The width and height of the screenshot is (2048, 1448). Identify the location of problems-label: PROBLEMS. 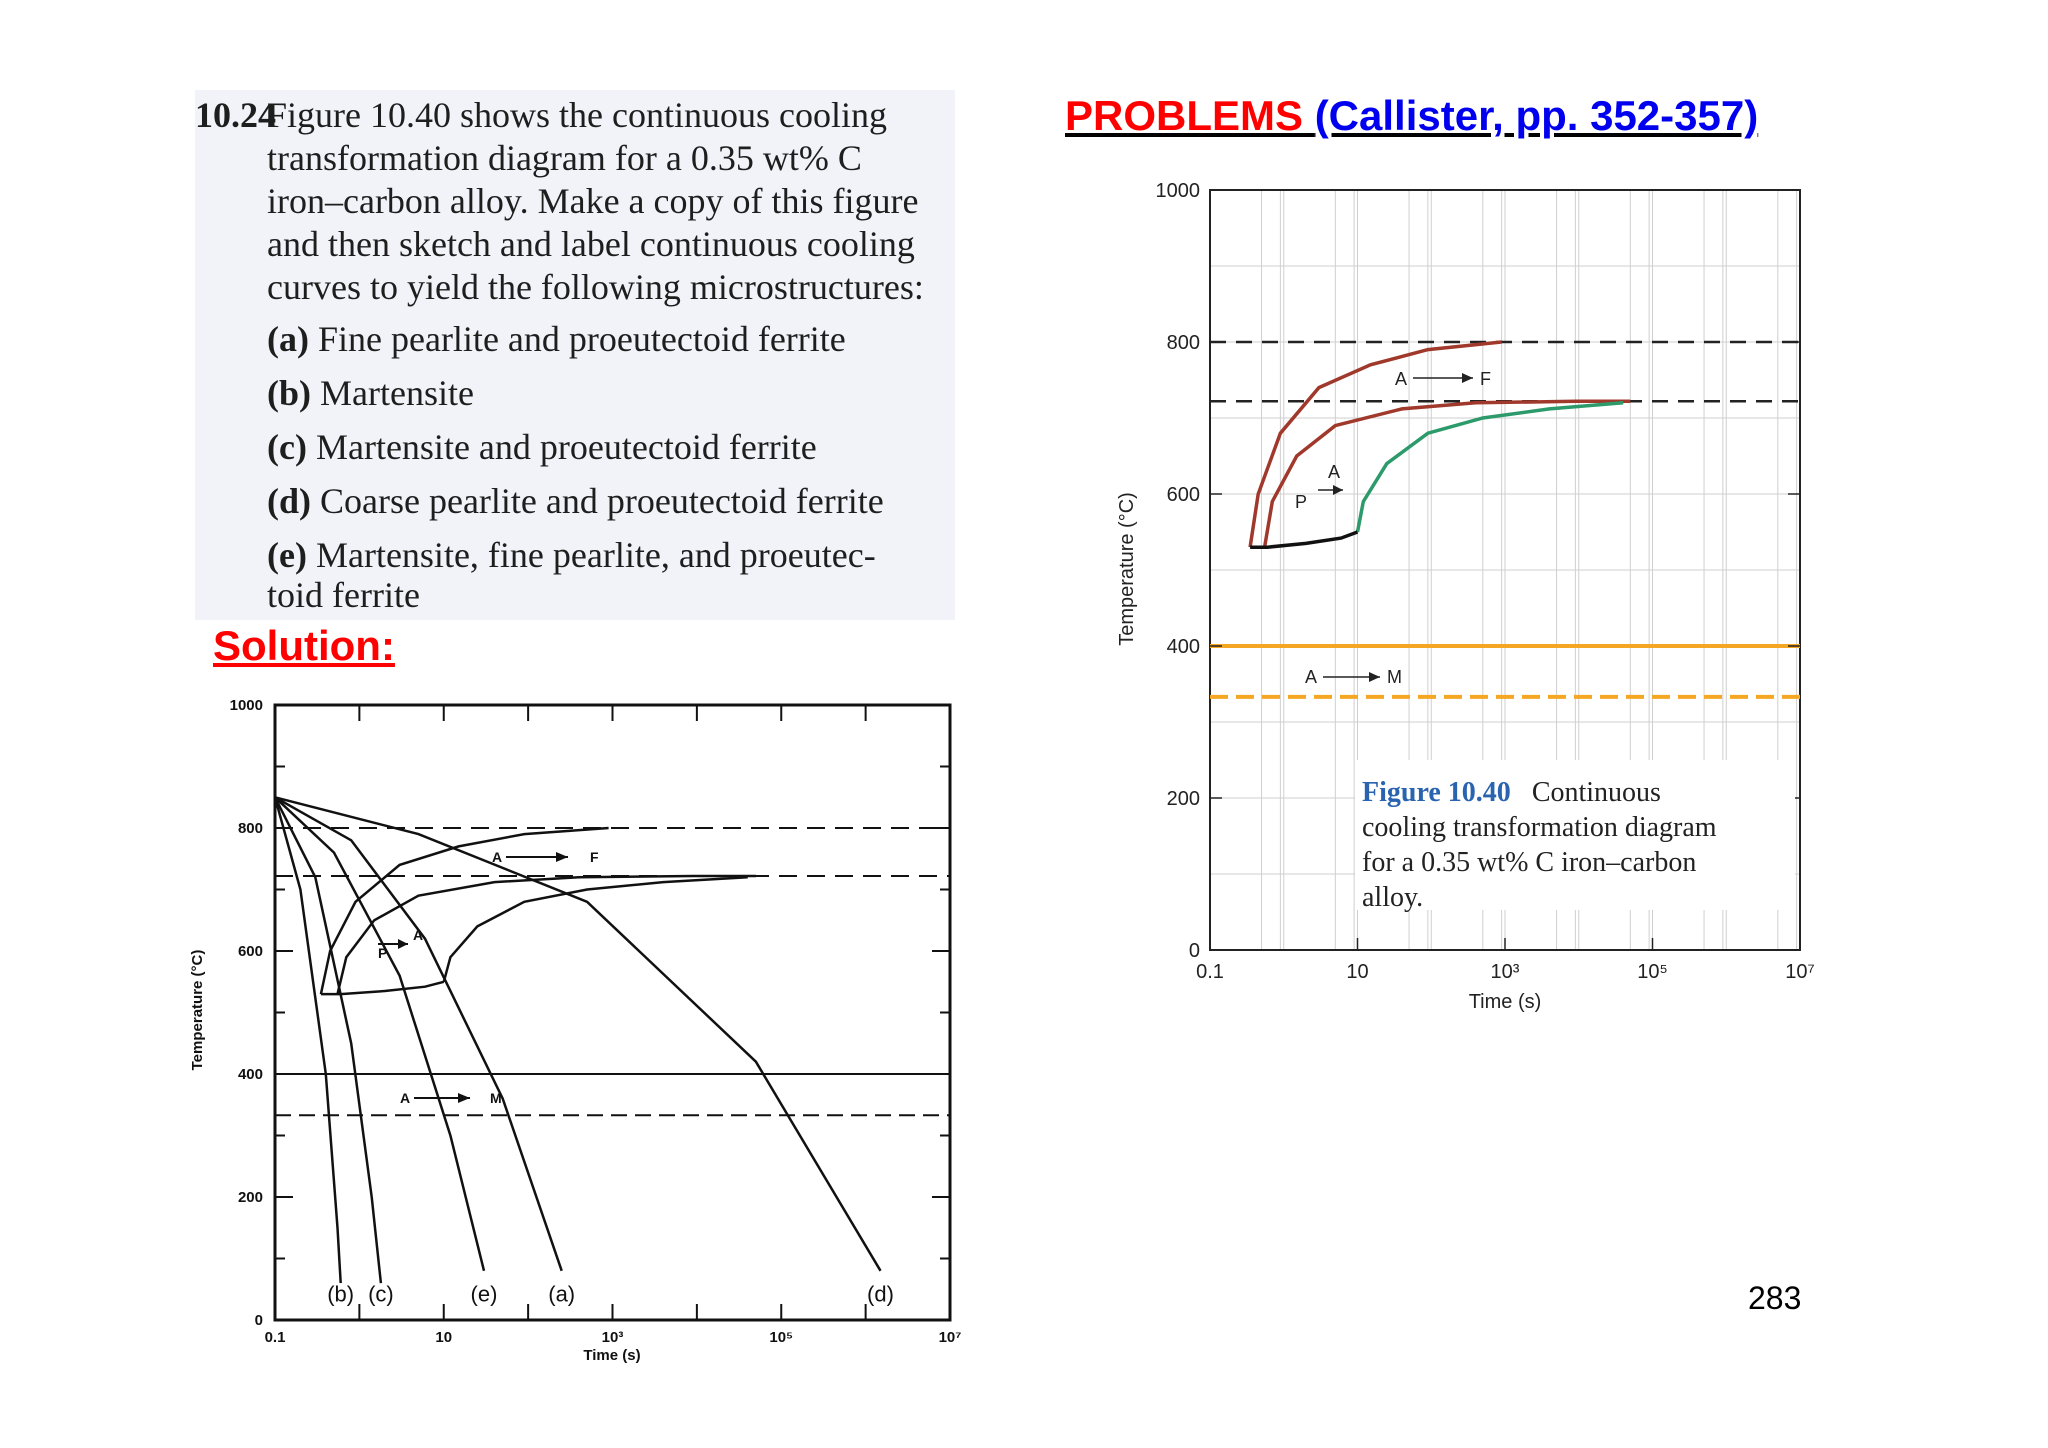
(1184, 115).